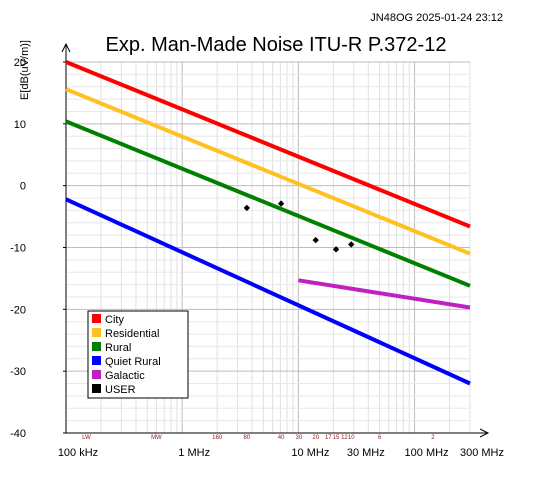 The height and width of the screenshot is (494, 536). I want to click on y-tick-label: -20, so click(18, 310).